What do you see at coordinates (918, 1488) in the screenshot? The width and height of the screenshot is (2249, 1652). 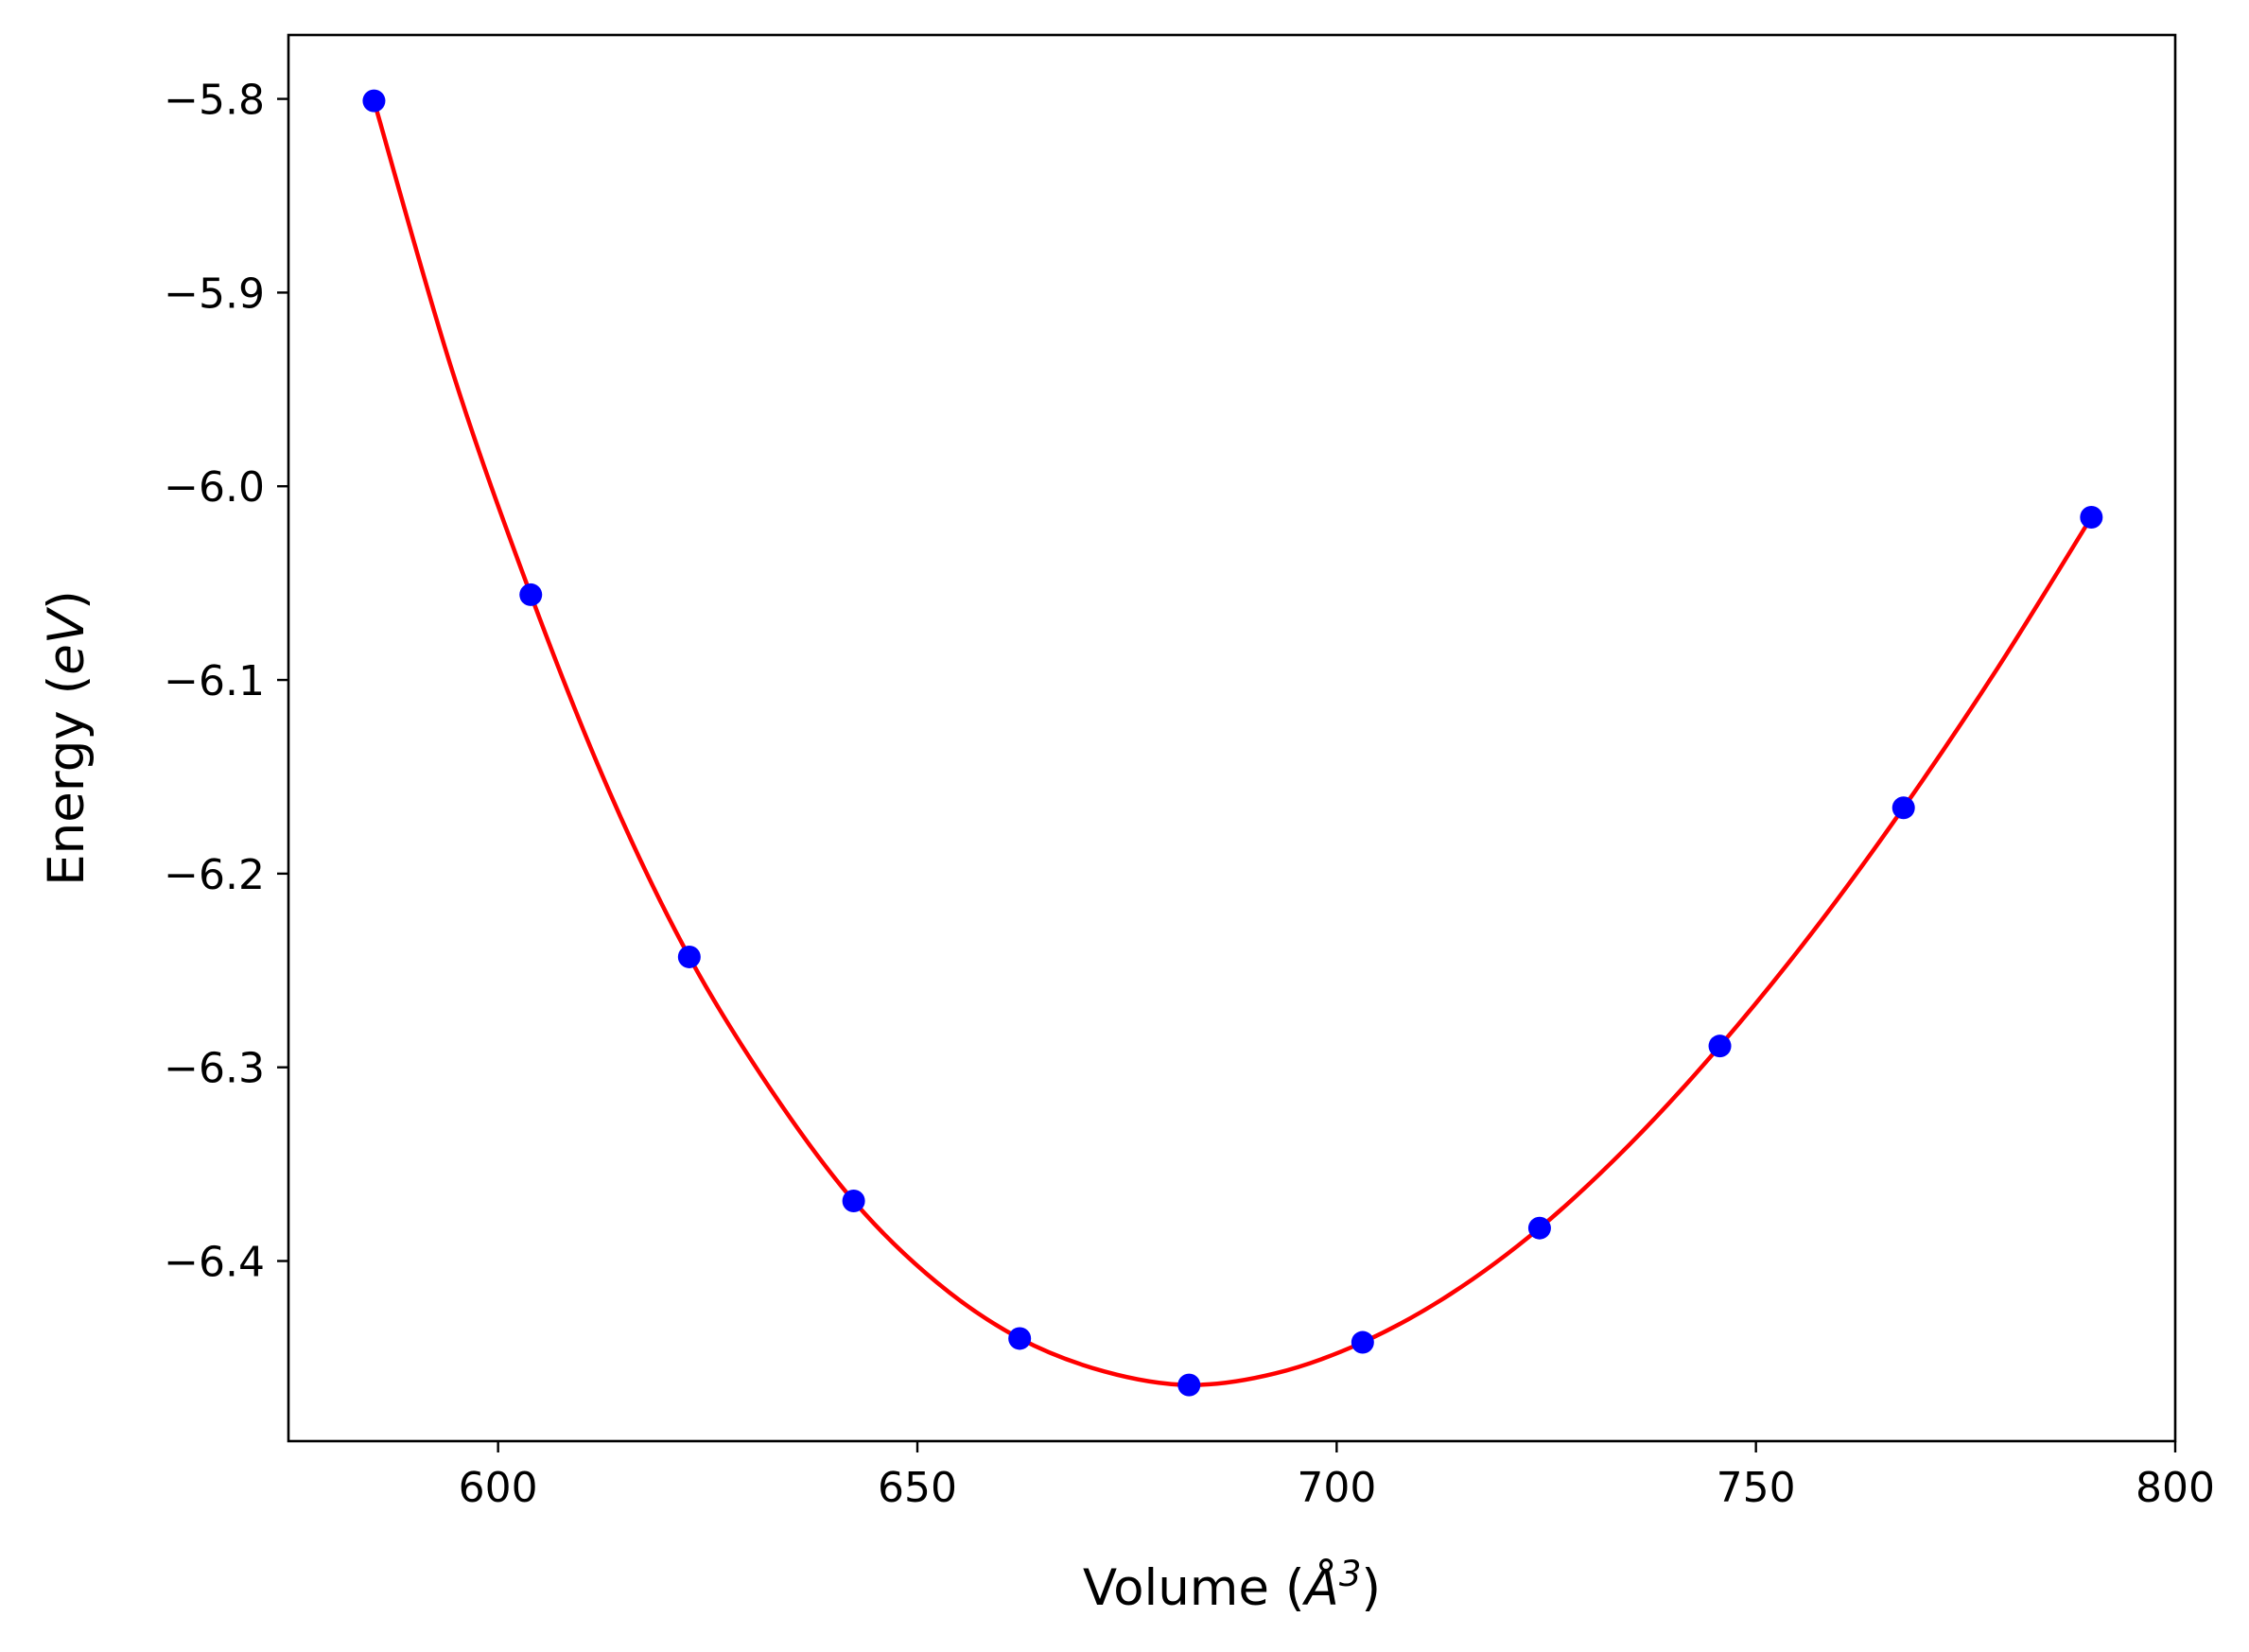 I see `x-tick-label: 650` at bounding box center [918, 1488].